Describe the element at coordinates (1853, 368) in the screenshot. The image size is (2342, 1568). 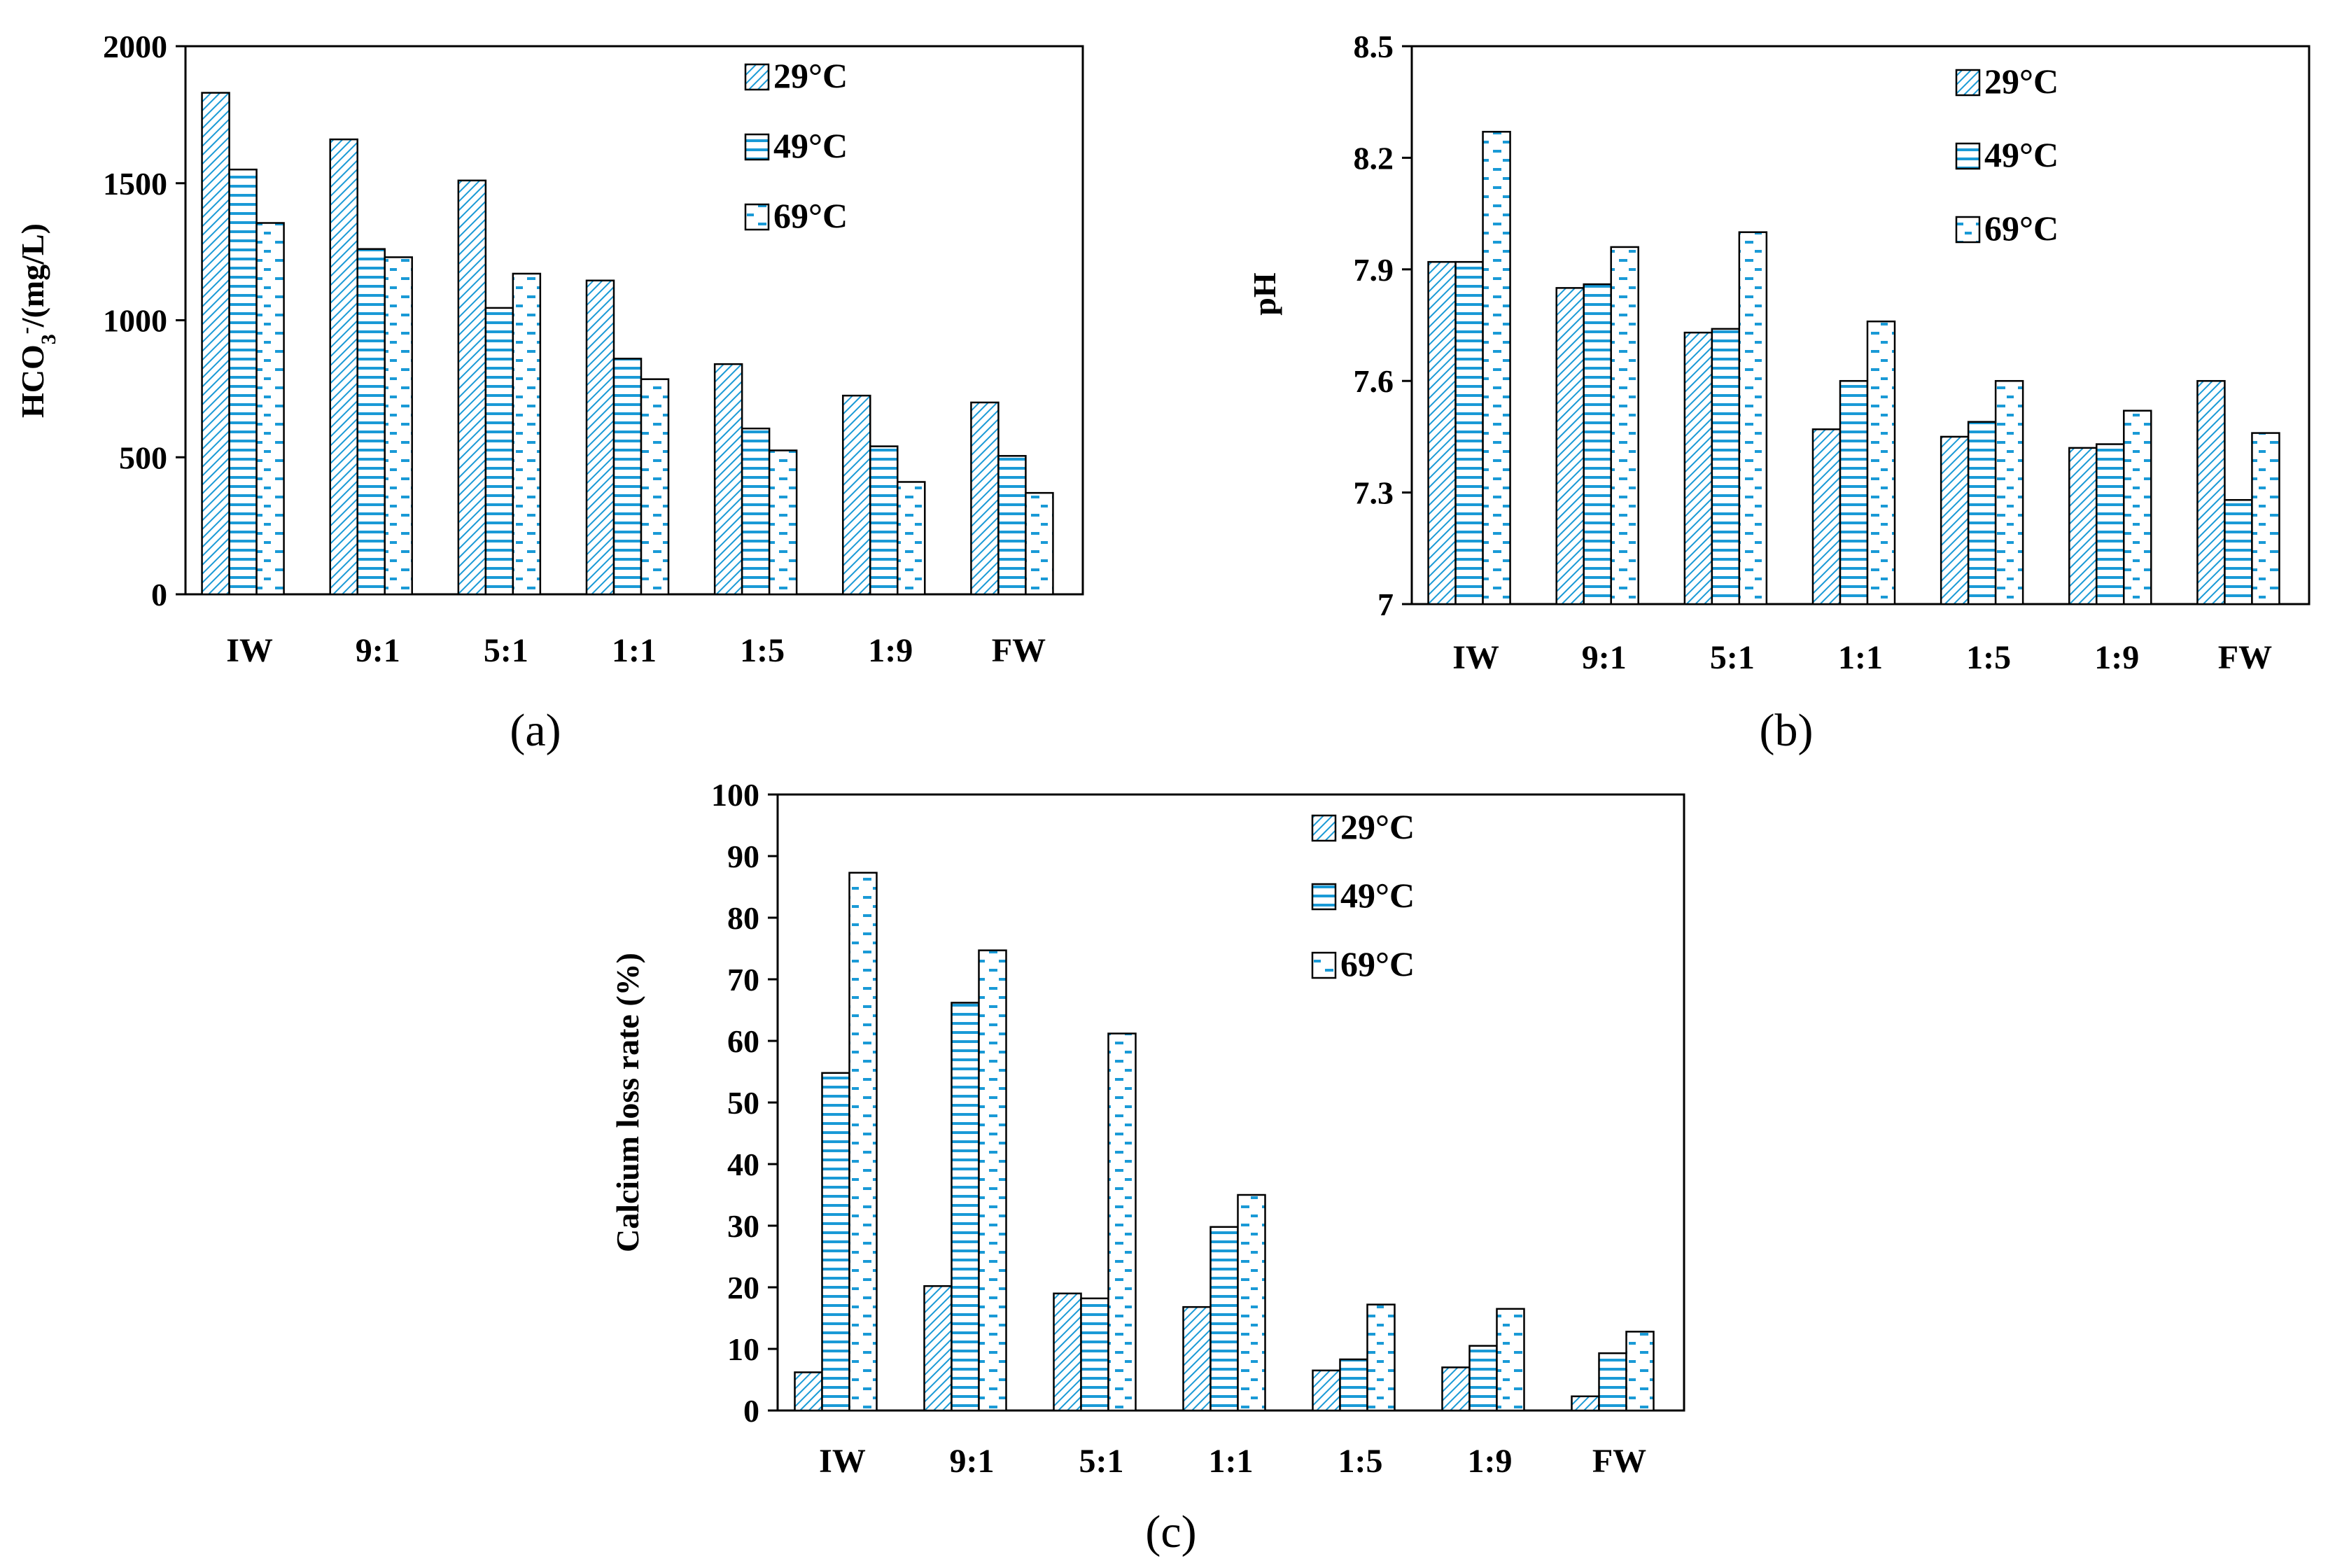
I see `bars` at that location.